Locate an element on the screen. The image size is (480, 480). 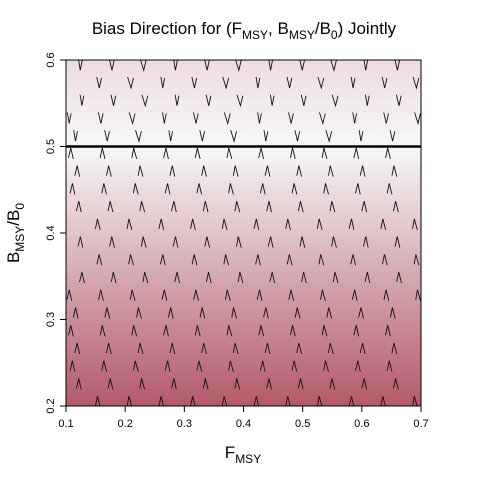
y-tick-label: 0.6 is located at coordinates (51, 59).